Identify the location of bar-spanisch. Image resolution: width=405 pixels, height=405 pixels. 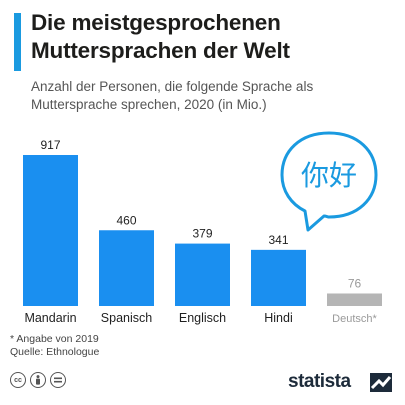
(126, 268).